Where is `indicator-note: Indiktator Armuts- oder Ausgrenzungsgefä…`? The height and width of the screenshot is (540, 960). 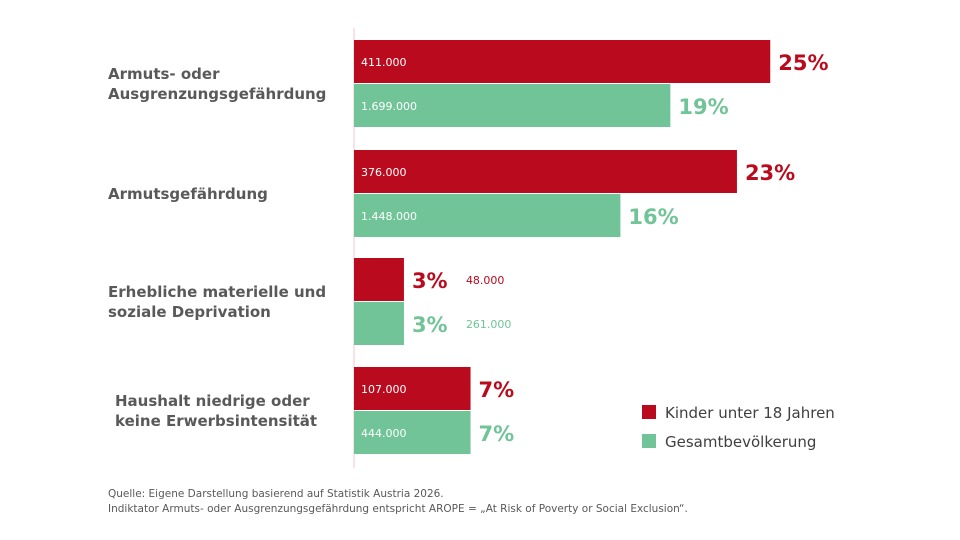 indicator-note: Indiktator Armuts- oder Ausgrenzungsgefä… is located at coordinates (398, 509).